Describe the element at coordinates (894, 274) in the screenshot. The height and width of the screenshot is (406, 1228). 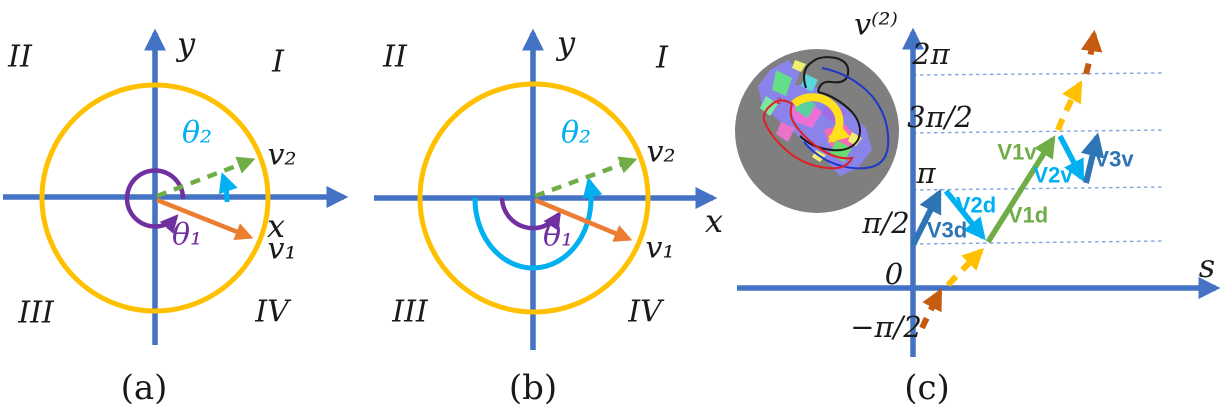
I see `tick-0: 0` at that location.